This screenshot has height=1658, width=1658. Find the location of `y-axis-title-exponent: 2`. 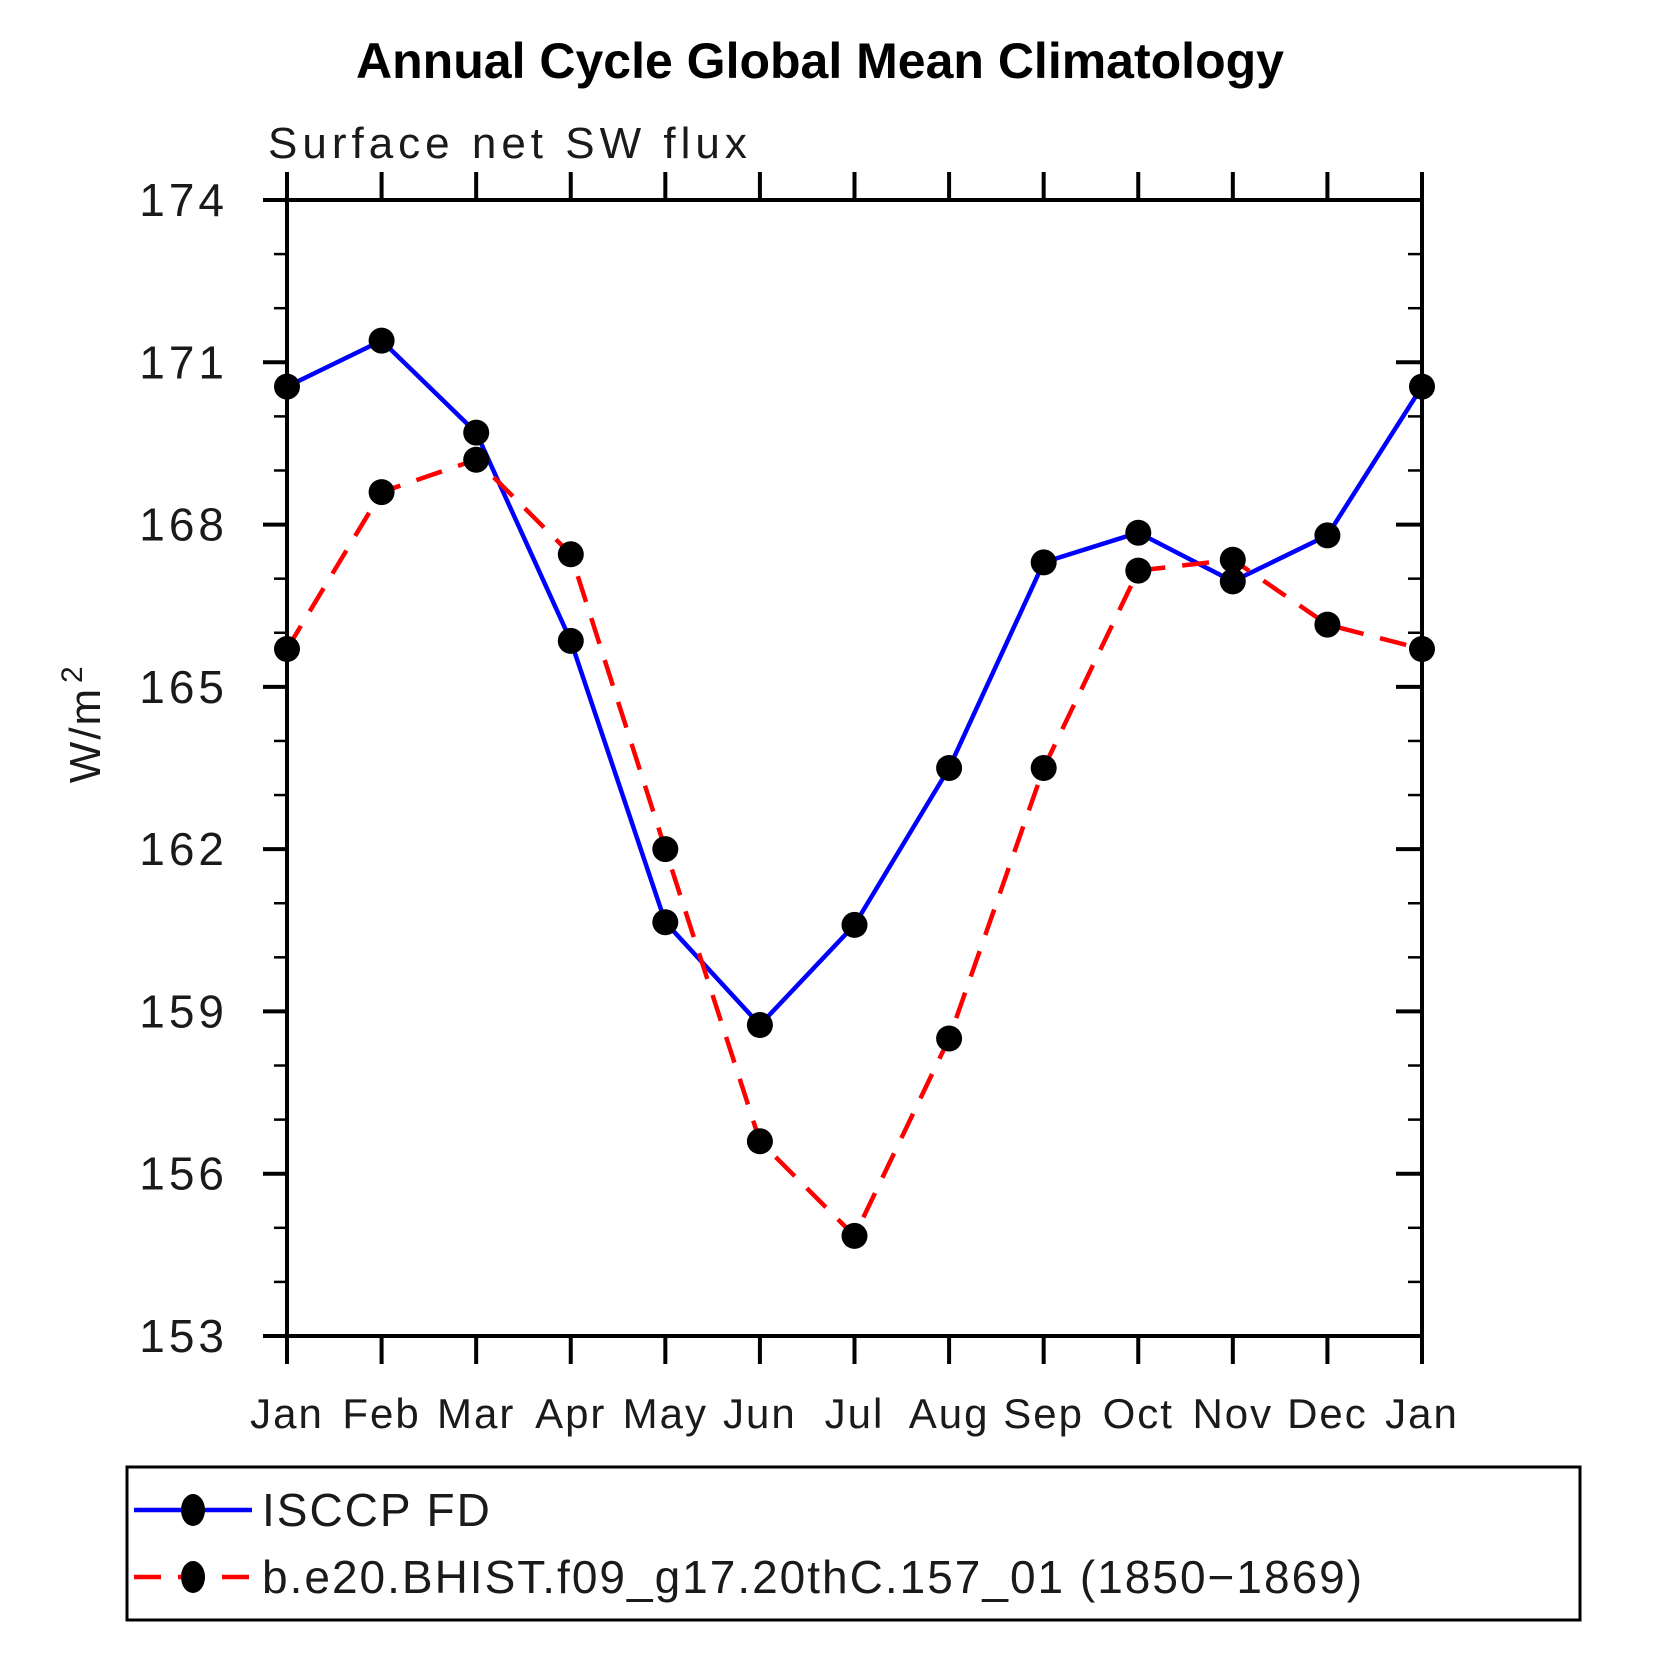

y-axis-title-exponent: 2 is located at coordinates (72, 674).